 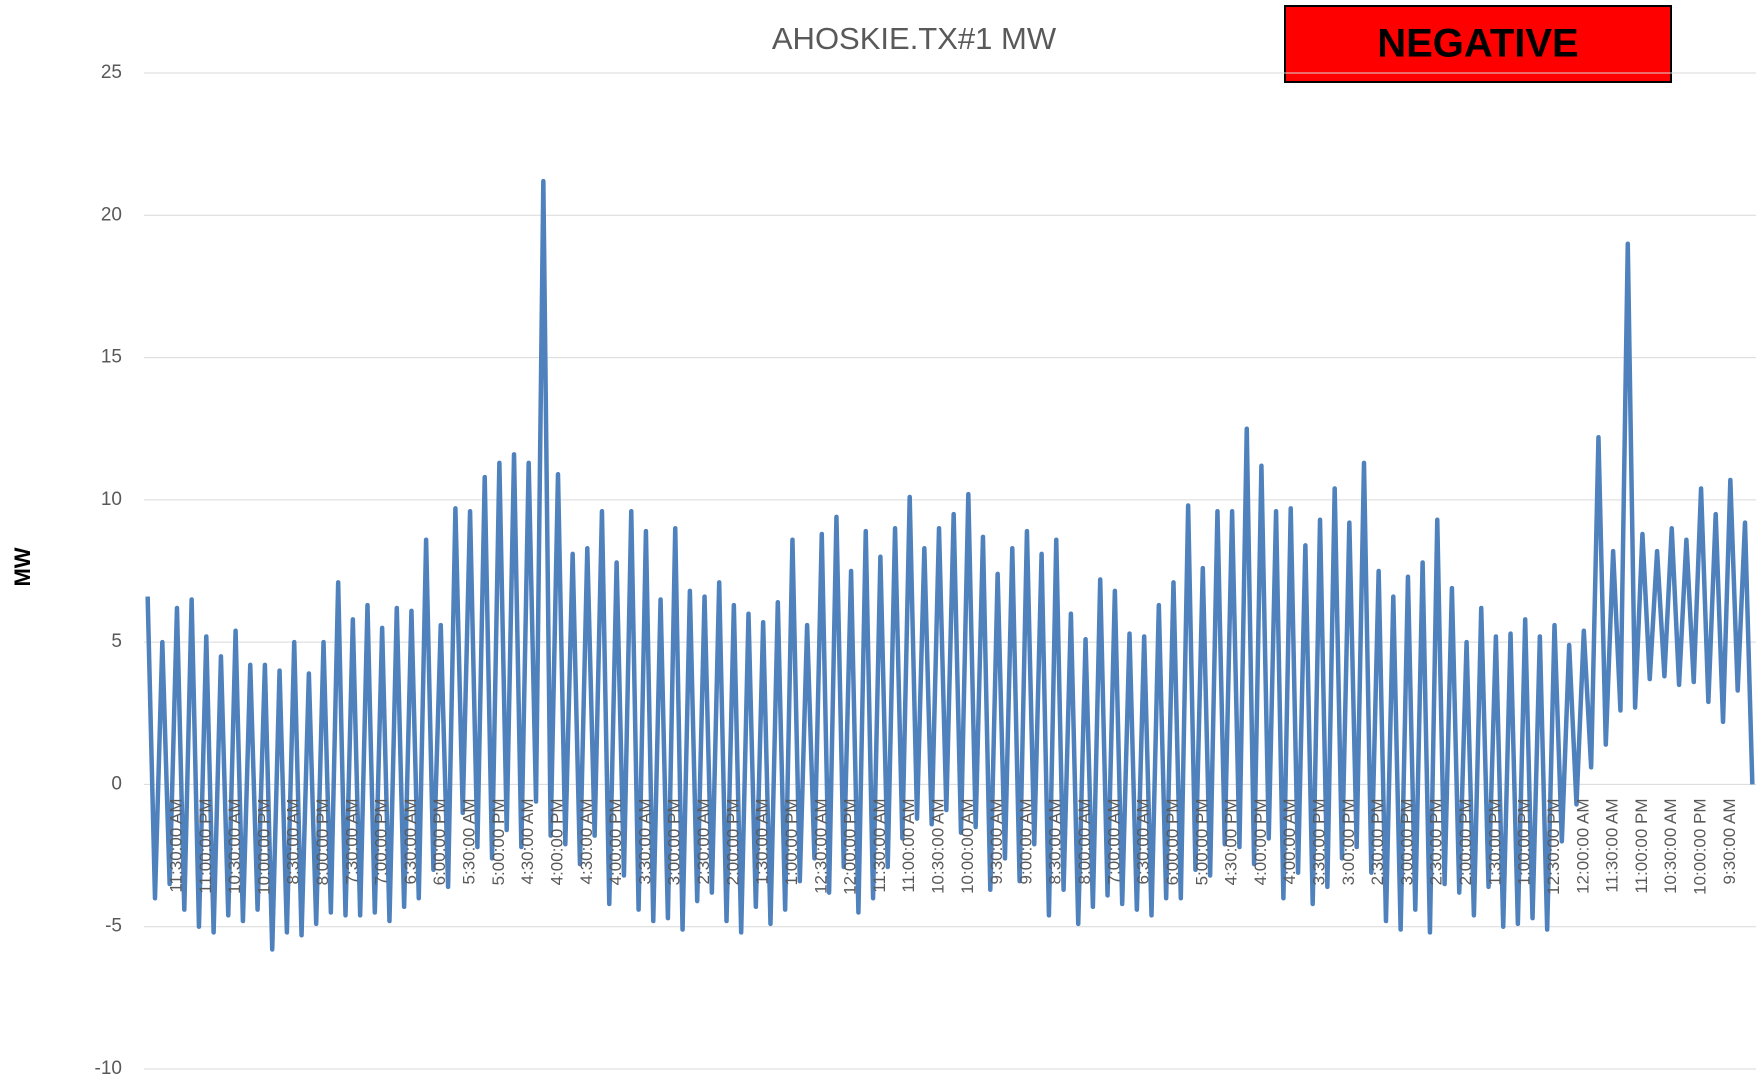 I want to click on x-tick-label: 5:30:00 AM, so click(x=469, y=841).